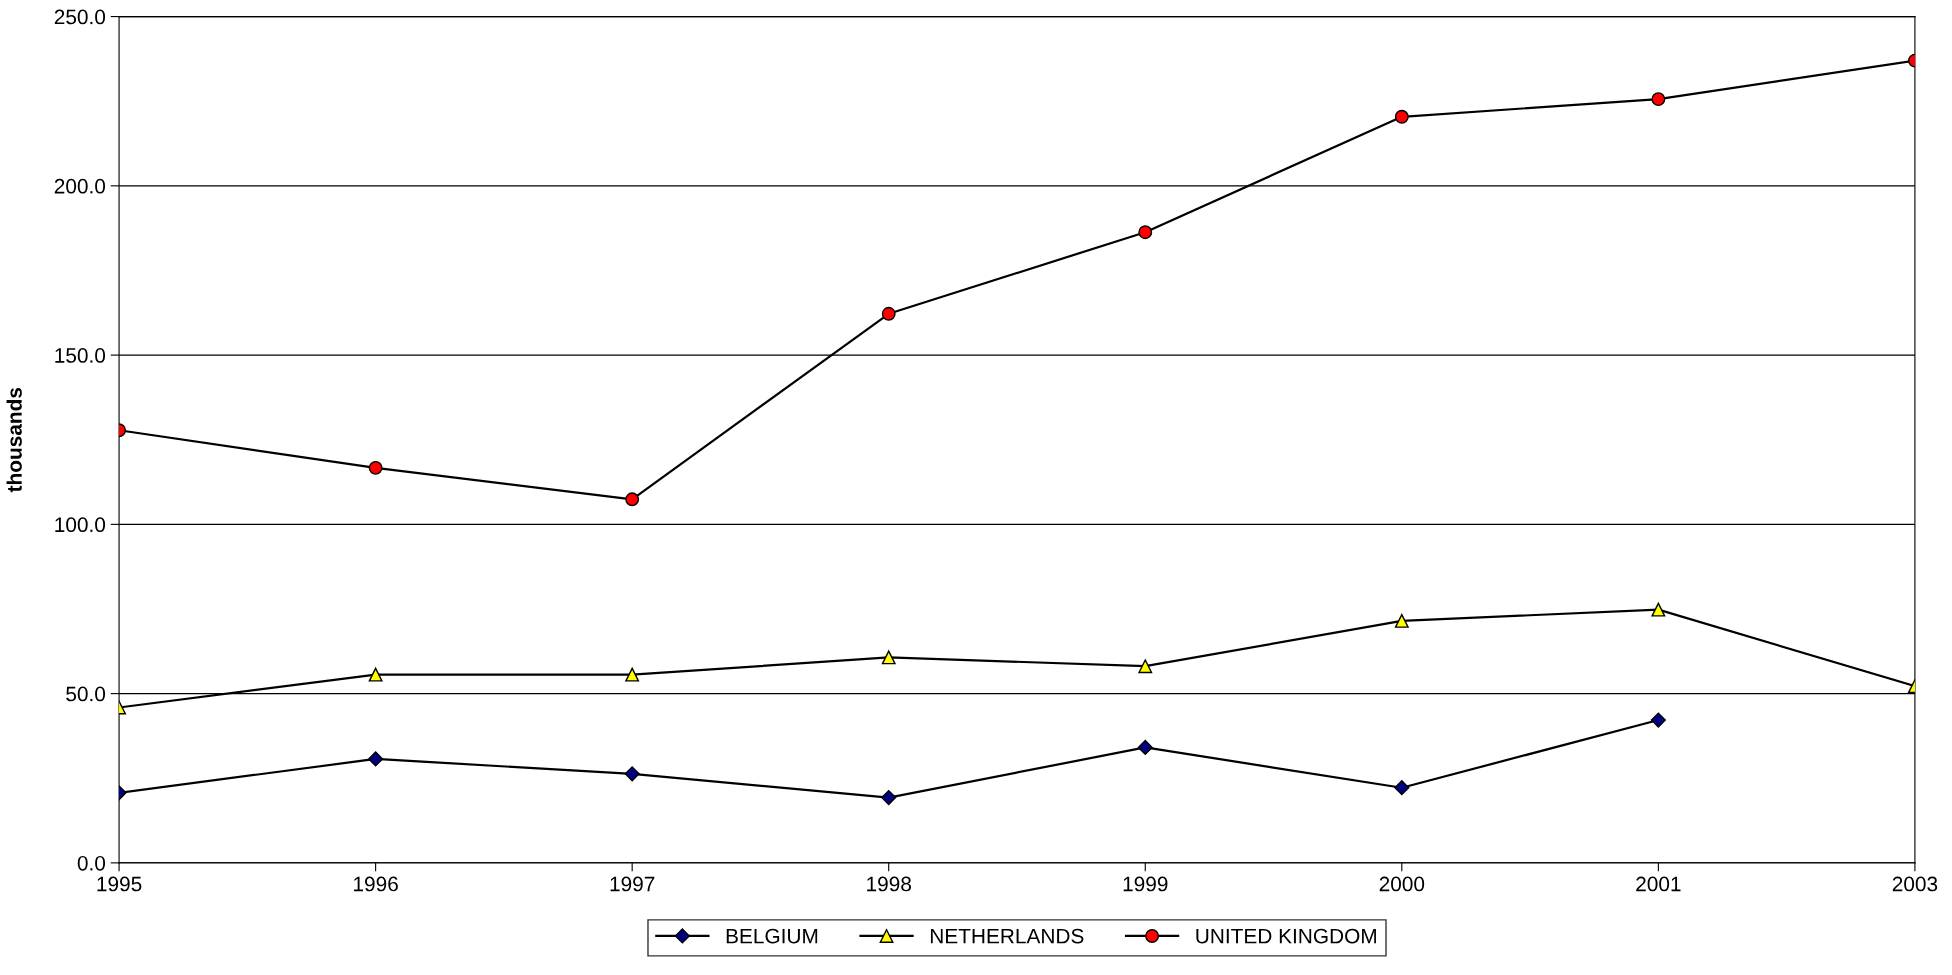 This screenshot has width=1952, height=975. Describe the element at coordinates (632, 884) in the screenshot. I see `x-tick-label: 1997` at that location.